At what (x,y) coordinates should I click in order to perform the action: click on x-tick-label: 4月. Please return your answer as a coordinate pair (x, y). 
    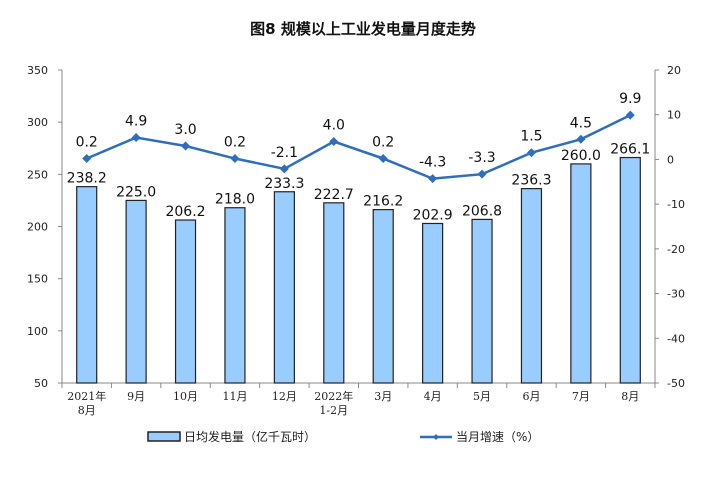
    Looking at the image, I should click on (433, 396).